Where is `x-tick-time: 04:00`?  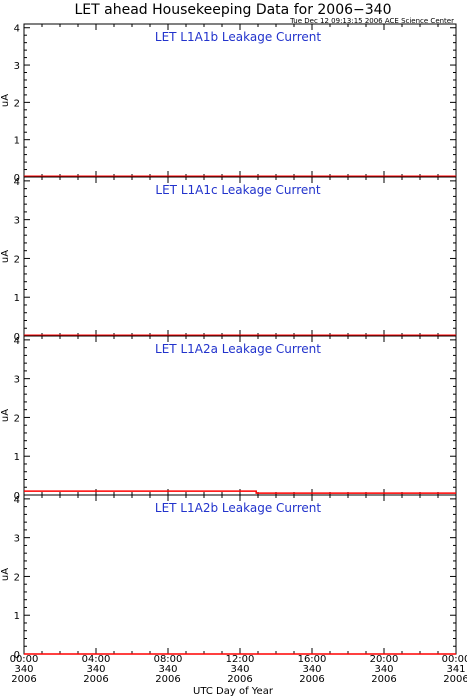 x-tick-time: 04:00 is located at coordinates (96, 659).